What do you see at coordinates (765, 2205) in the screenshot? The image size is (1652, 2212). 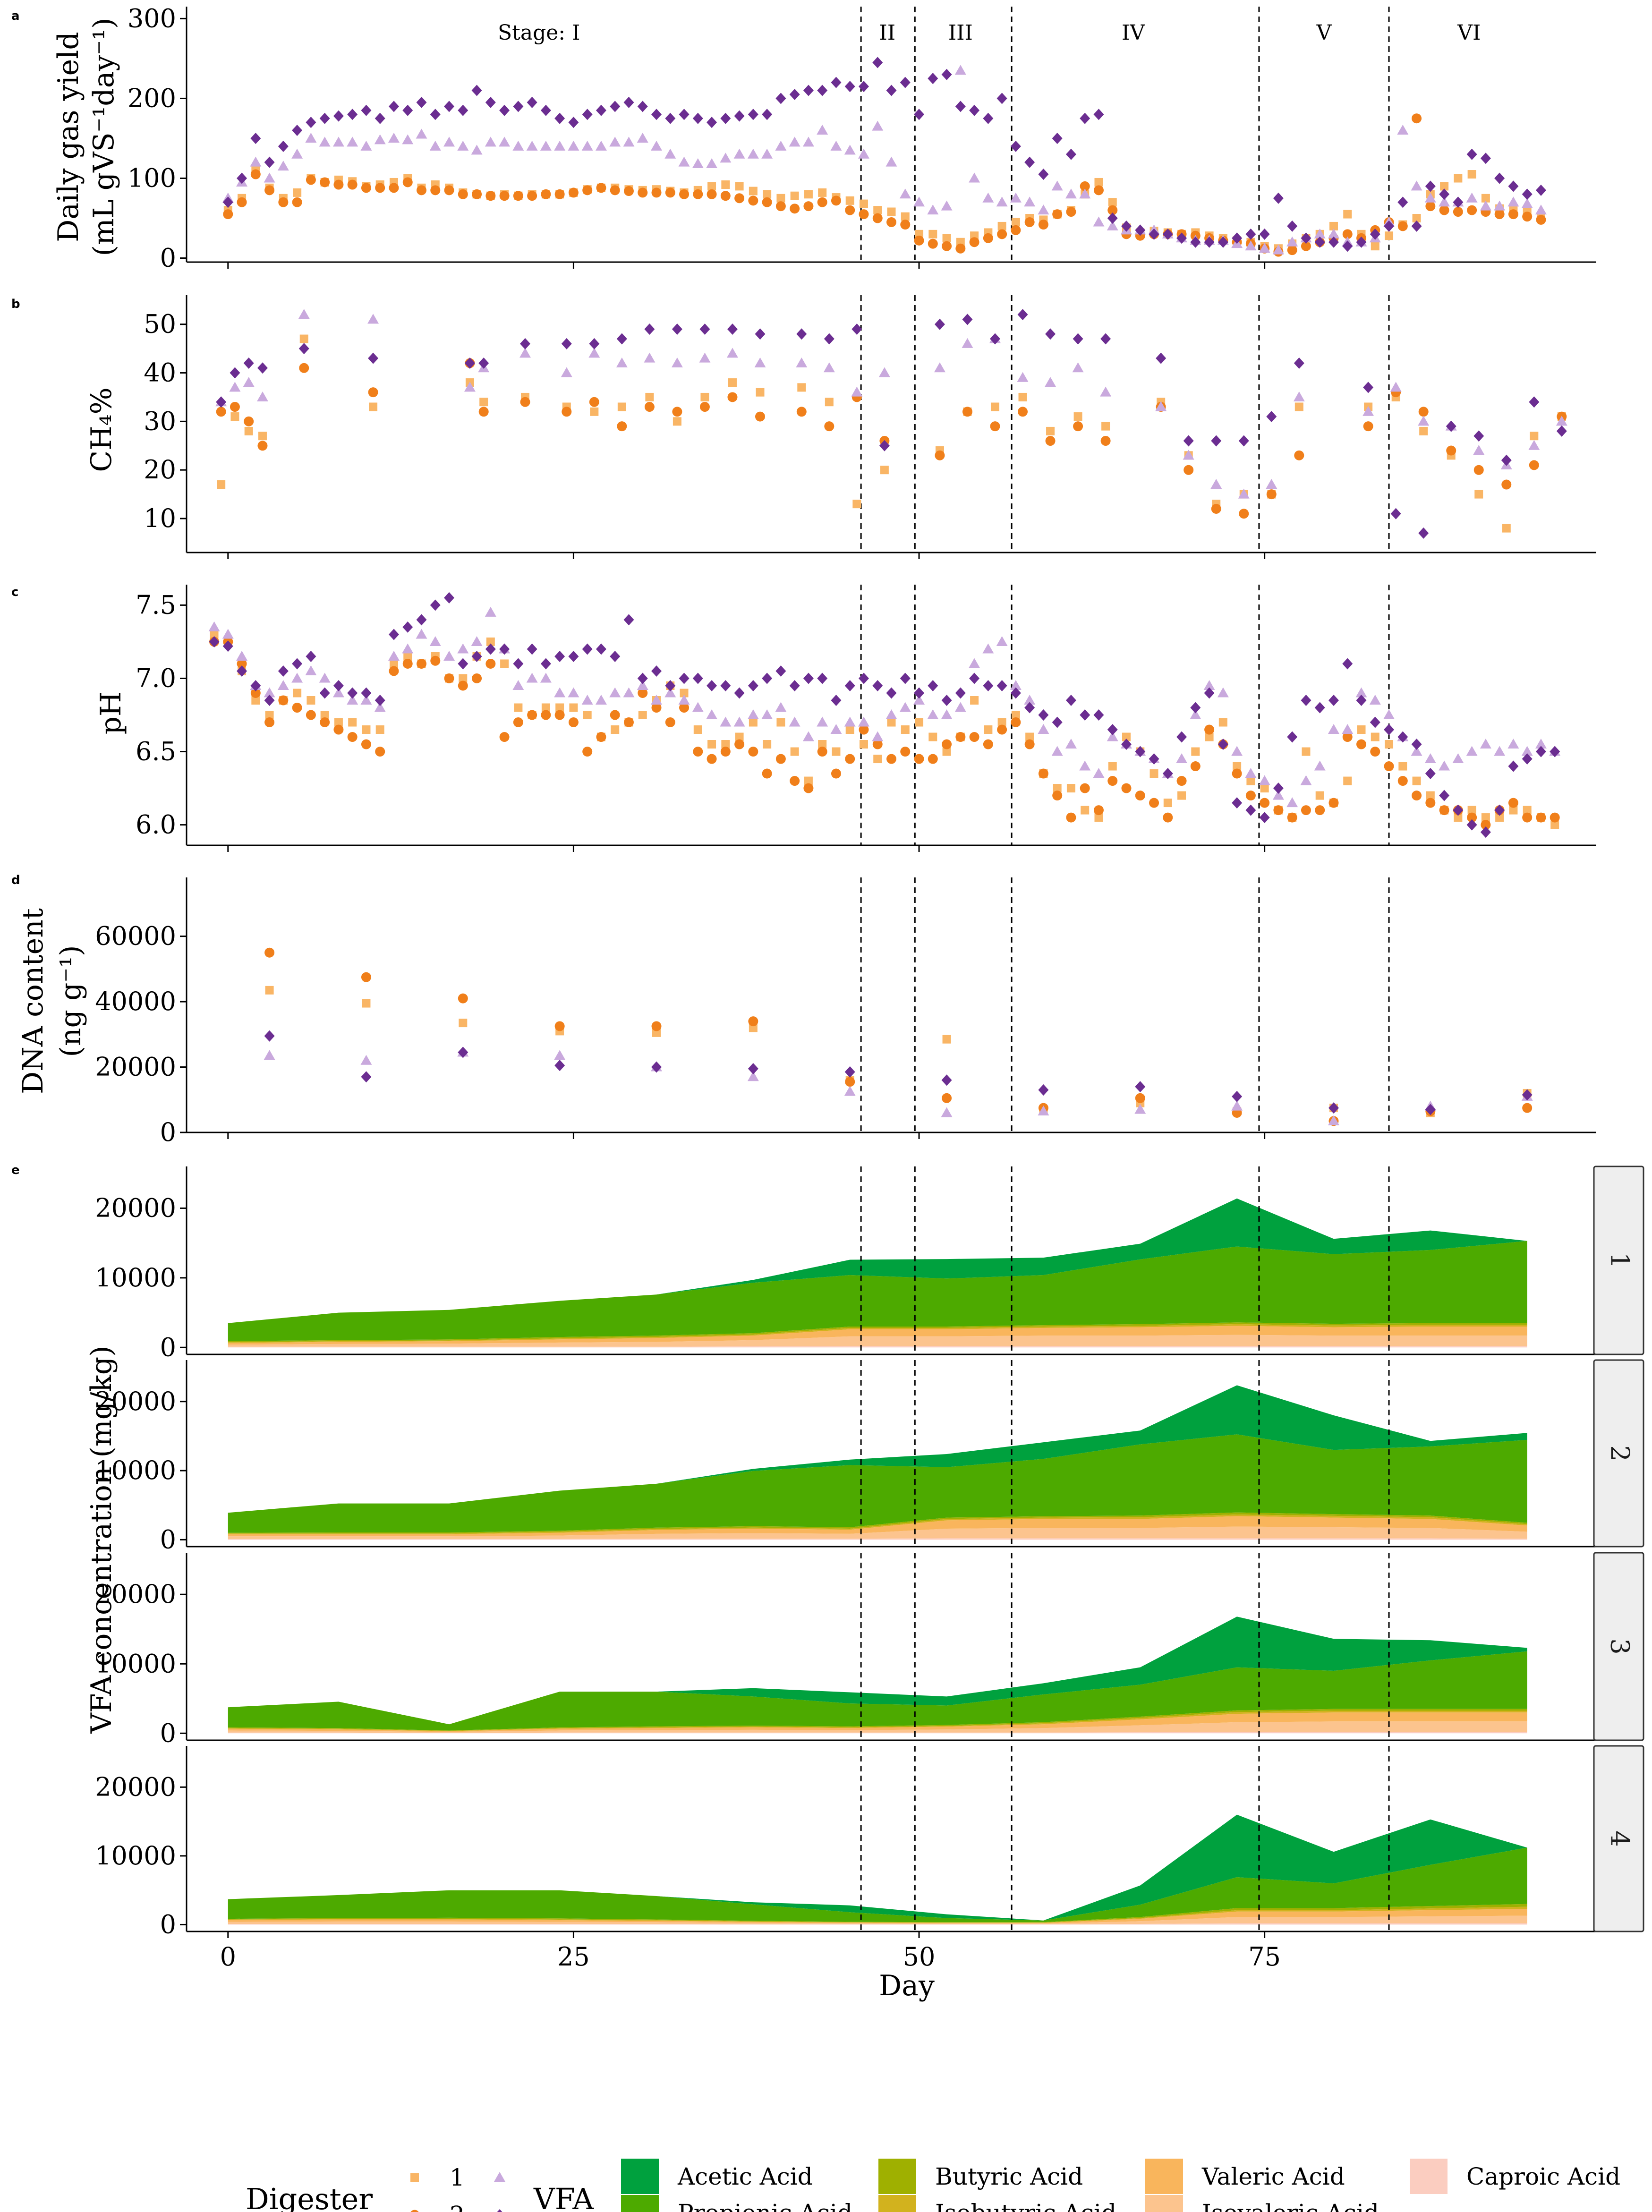 I see `legend-vfa-label: Propionic Acid` at bounding box center [765, 2205].